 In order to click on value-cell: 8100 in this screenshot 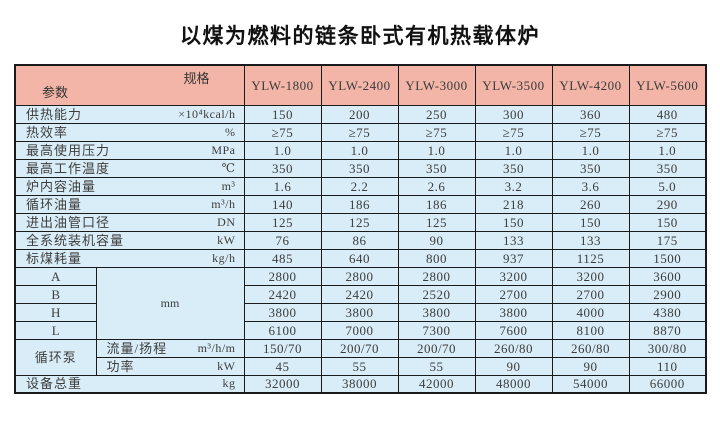, I will do `click(590, 330)`.